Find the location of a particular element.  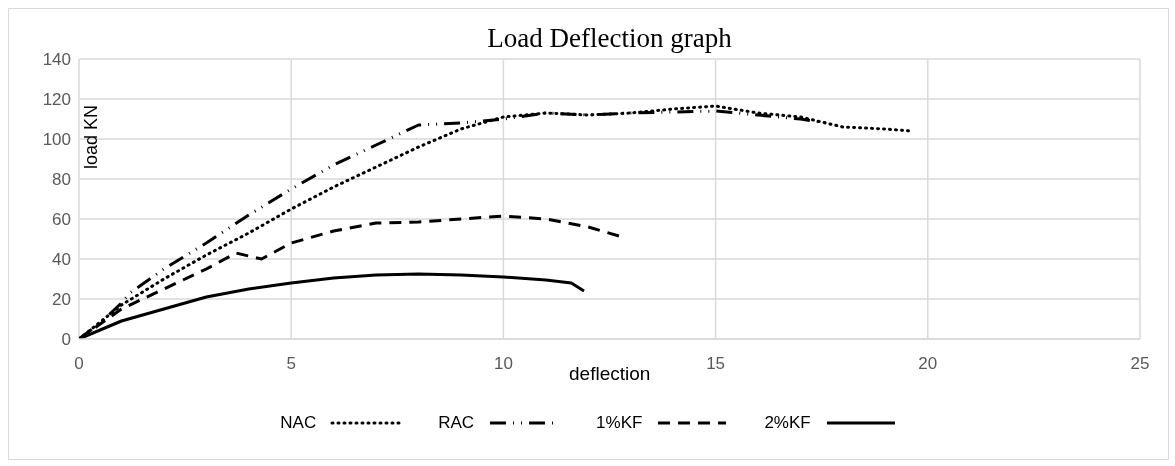

x-tick-label: 15 is located at coordinates (716, 364).